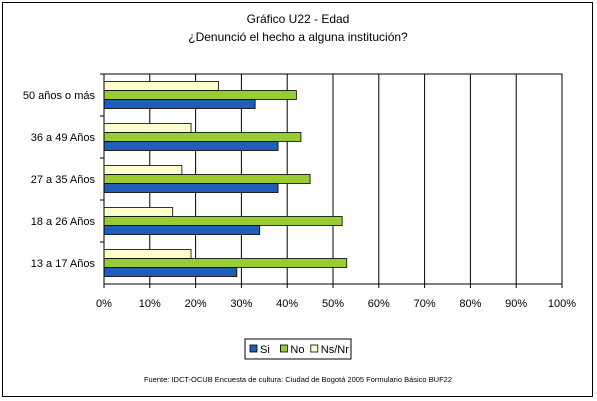 The width and height of the screenshot is (597, 401). What do you see at coordinates (265, 350) in the screenshot?
I see `legend-label: Si` at bounding box center [265, 350].